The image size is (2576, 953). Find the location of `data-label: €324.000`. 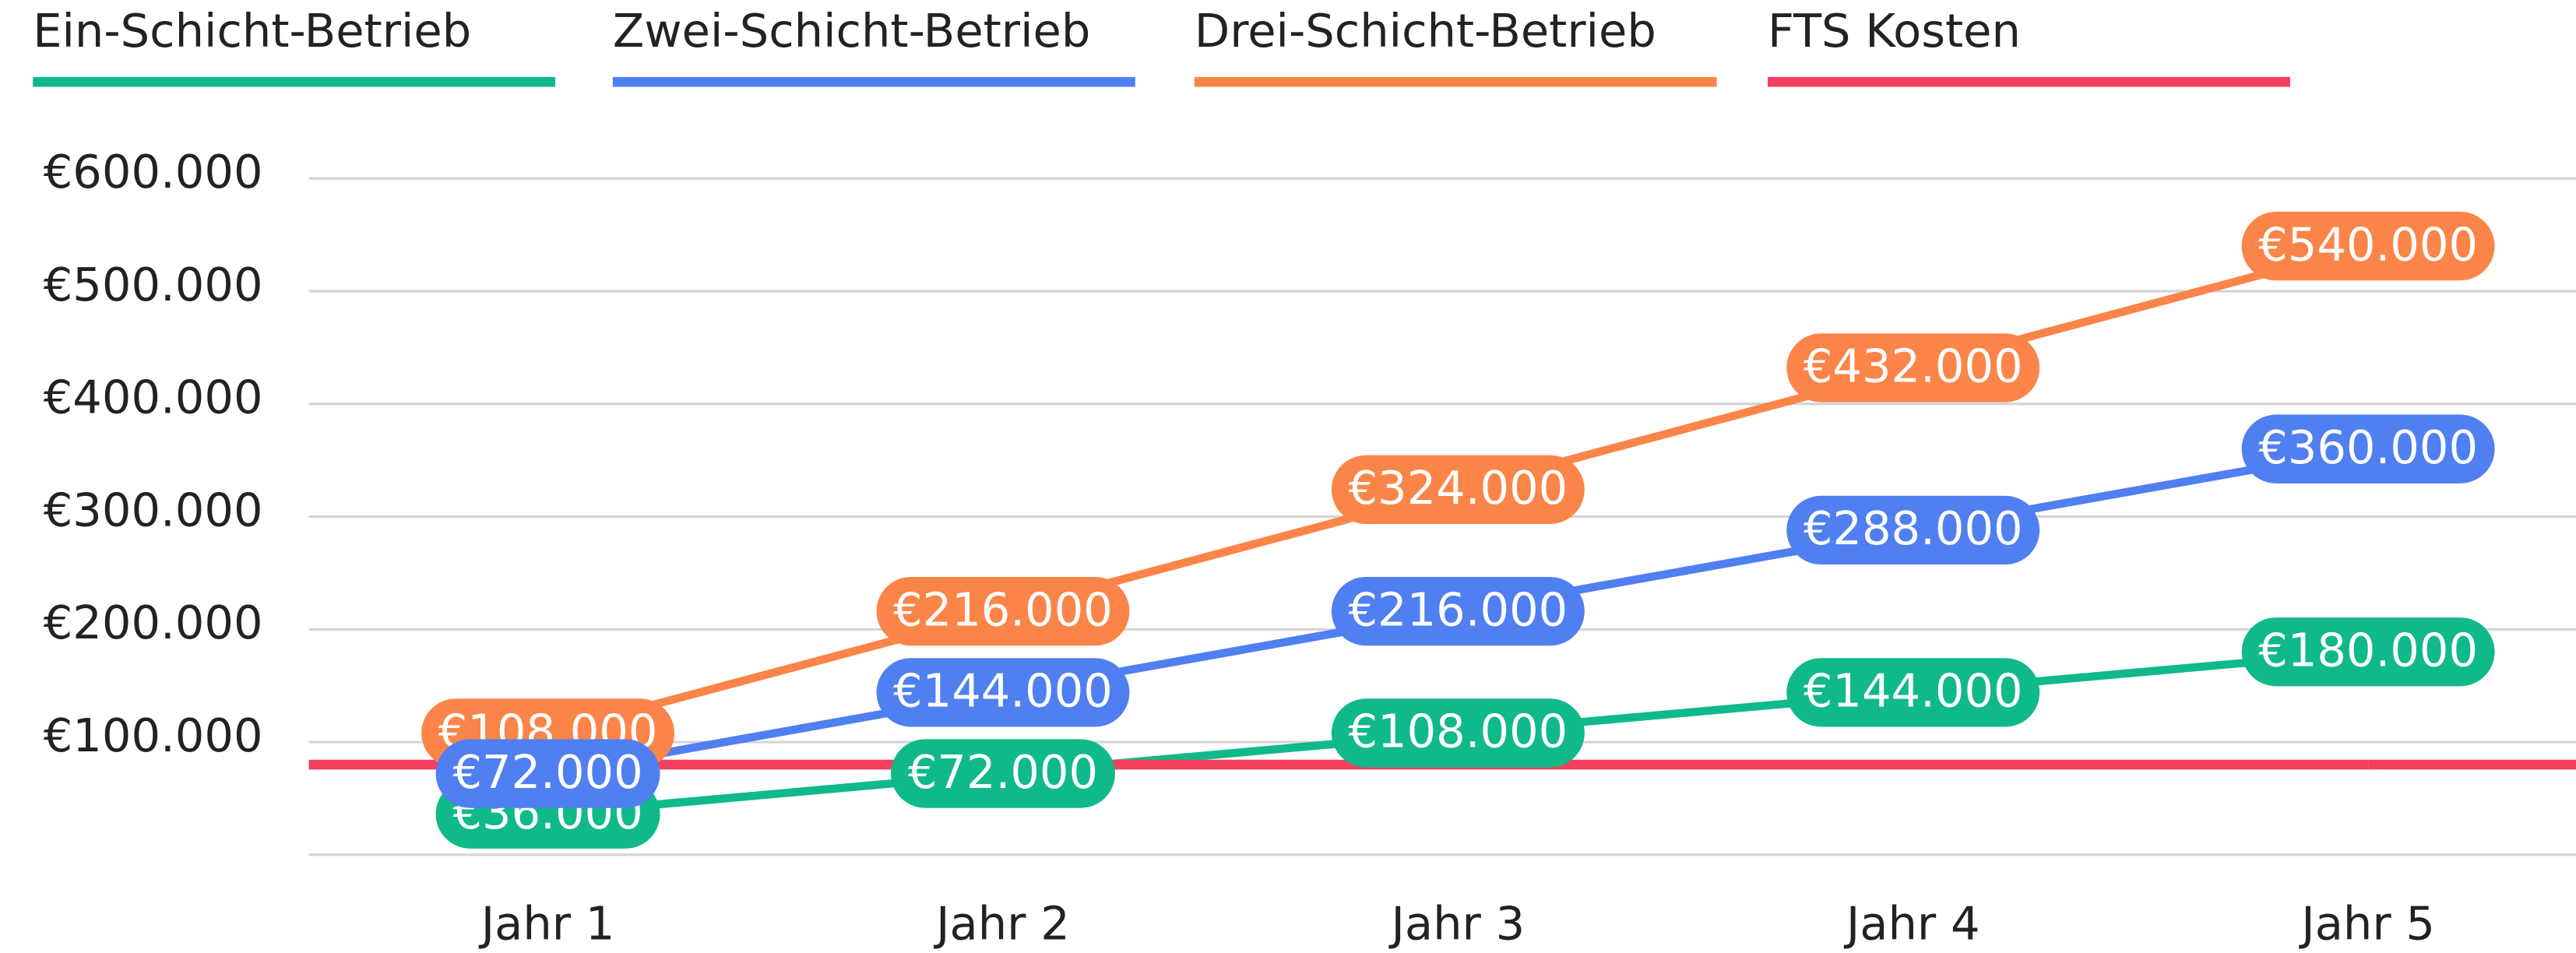

data-label: €324.000 is located at coordinates (1458, 488).